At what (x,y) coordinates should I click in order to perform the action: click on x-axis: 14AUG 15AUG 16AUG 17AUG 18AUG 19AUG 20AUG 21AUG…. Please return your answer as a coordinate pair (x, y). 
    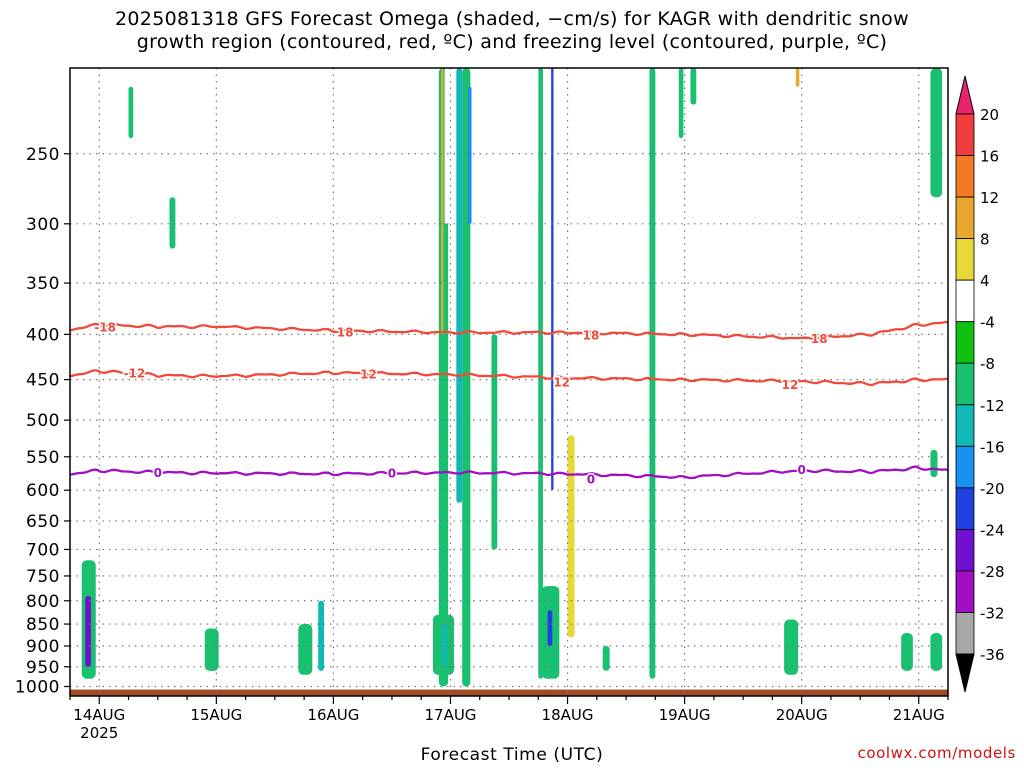
    Looking at the image, I should click on (509, 719).